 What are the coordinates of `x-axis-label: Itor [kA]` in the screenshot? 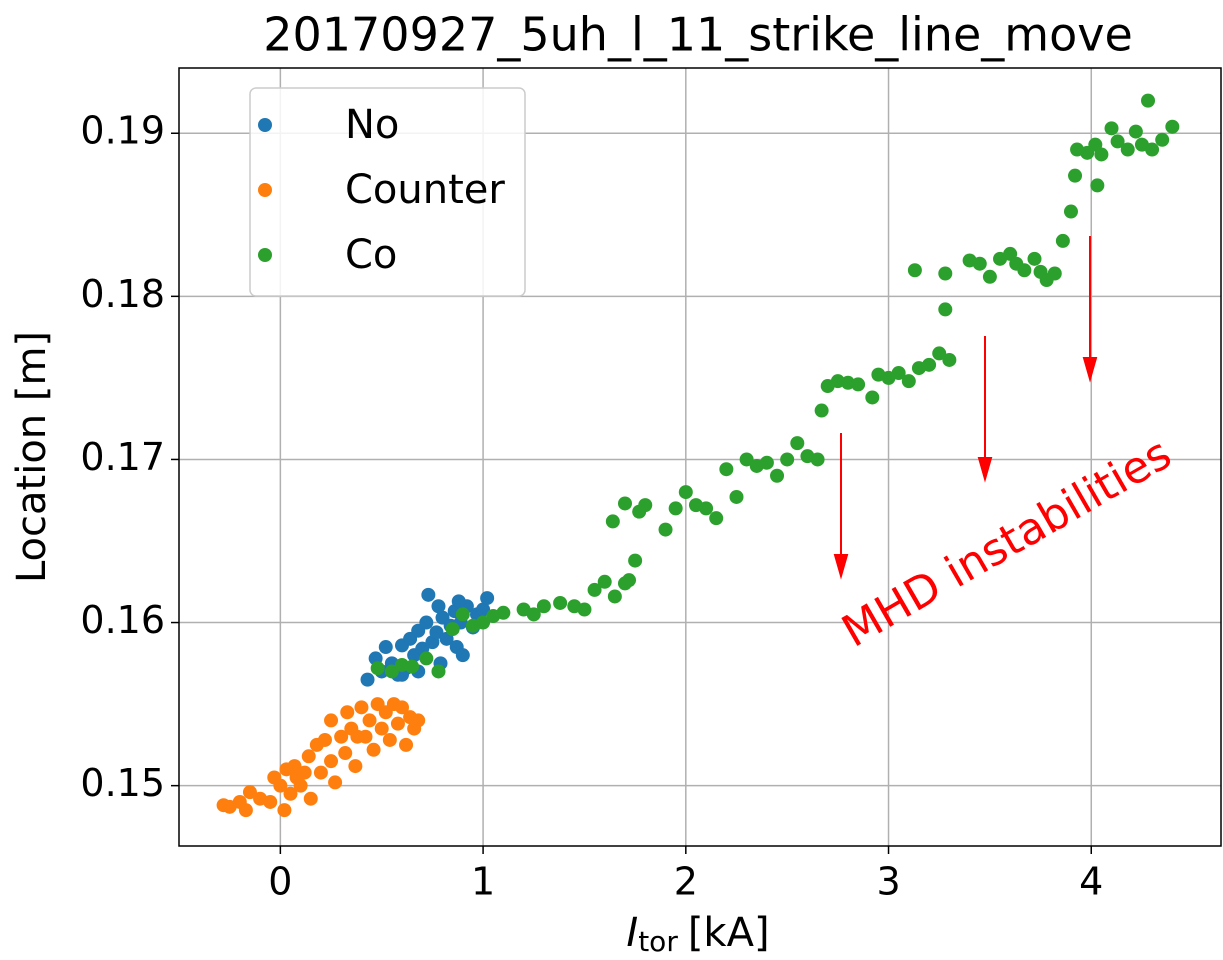 It's located at (697, 934).